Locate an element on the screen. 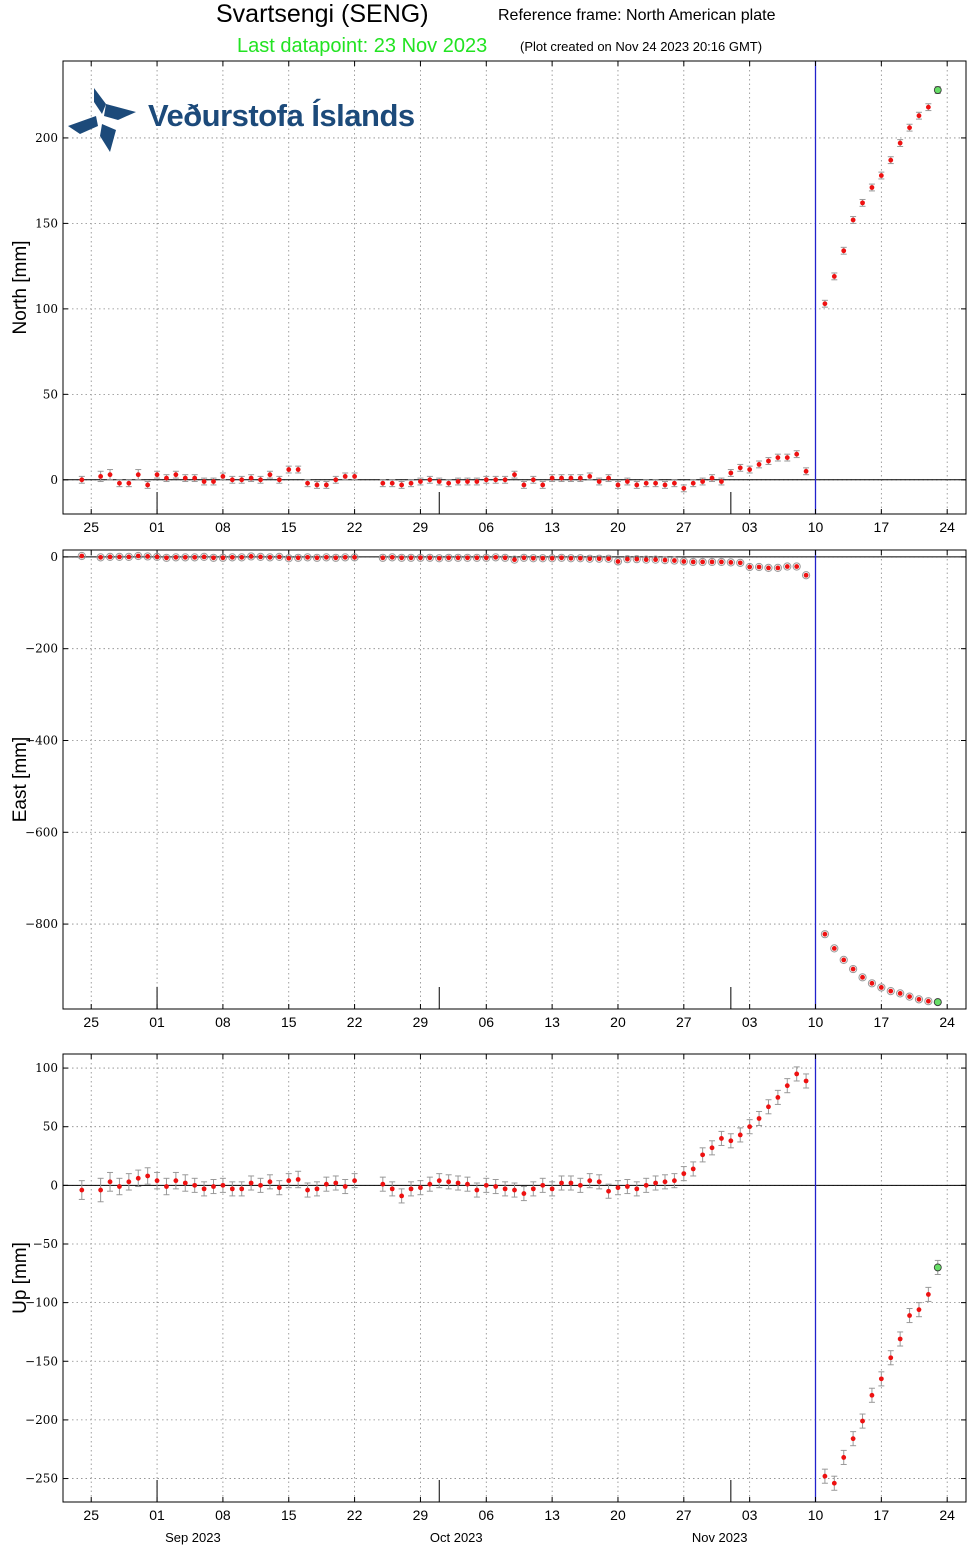  y-axis-label: East [mm] is located at coordinates (20, 780).